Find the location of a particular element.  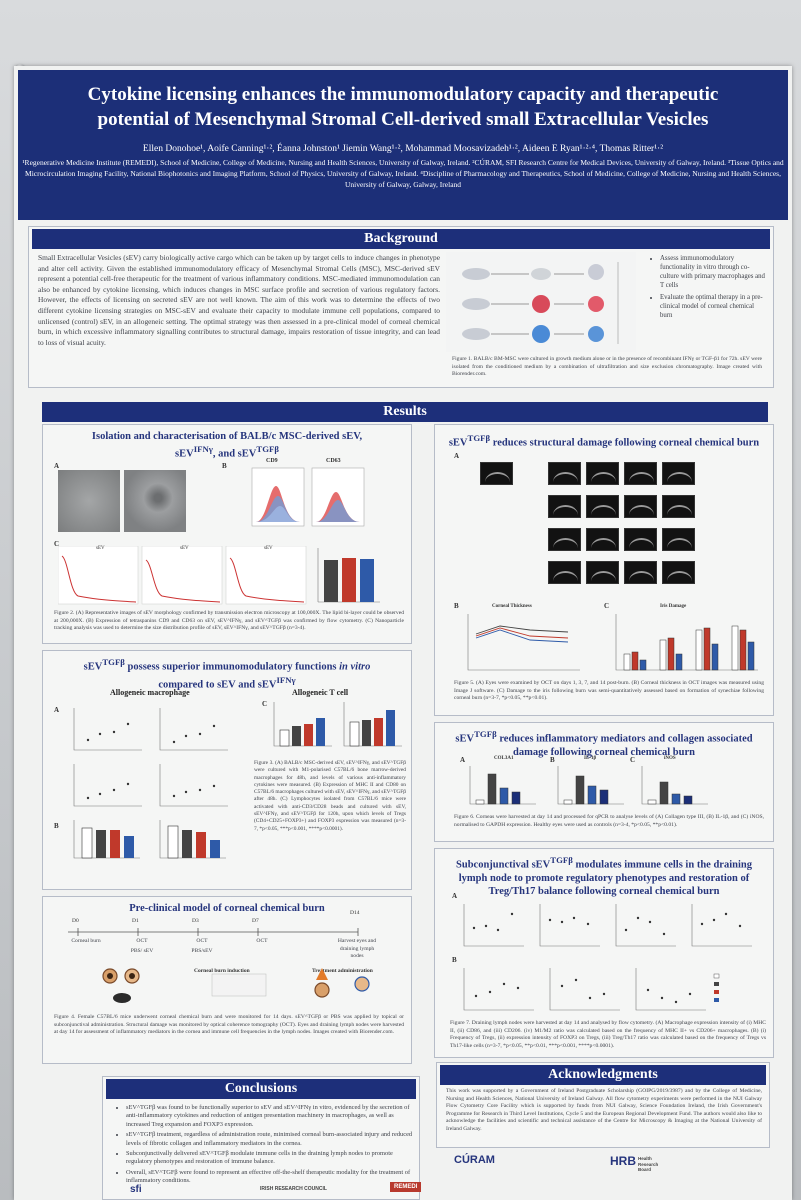

struct-label-a: A is located at coordinates (457, 456).